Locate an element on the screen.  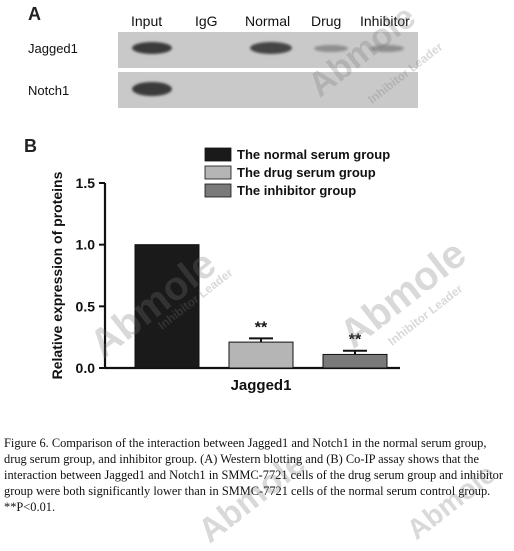
blot-strip-notch1 is located at coordinates (268, 90).